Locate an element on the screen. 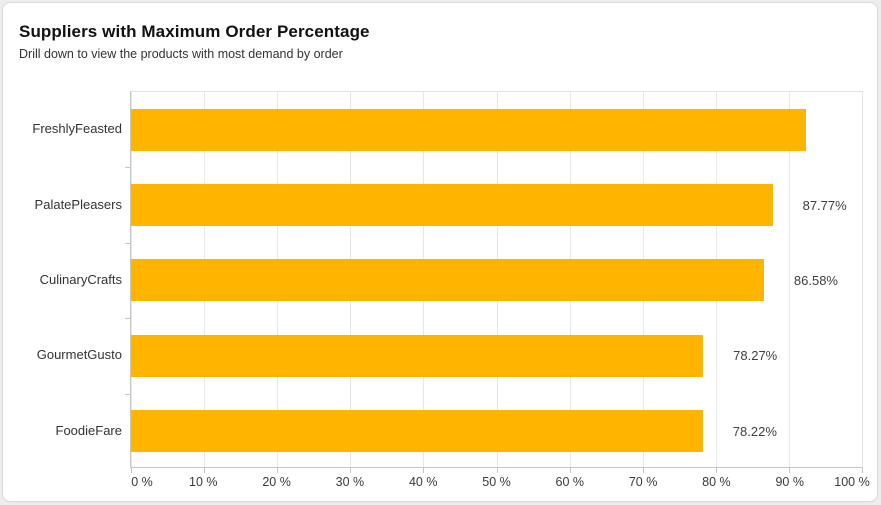 The height and width of the screenshot is (505, 881). bar-row: 78.22% is located at coordinates (496, 431).